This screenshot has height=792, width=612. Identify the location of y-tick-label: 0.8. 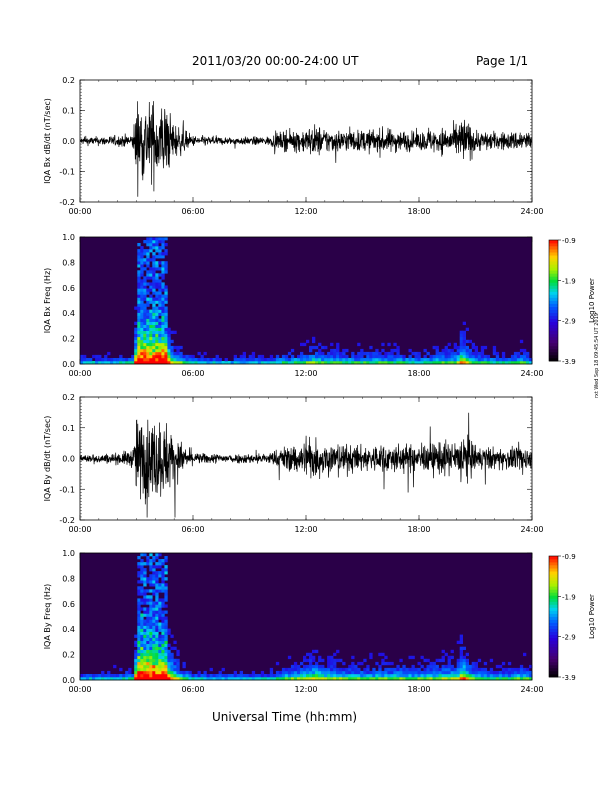
(68, 262).